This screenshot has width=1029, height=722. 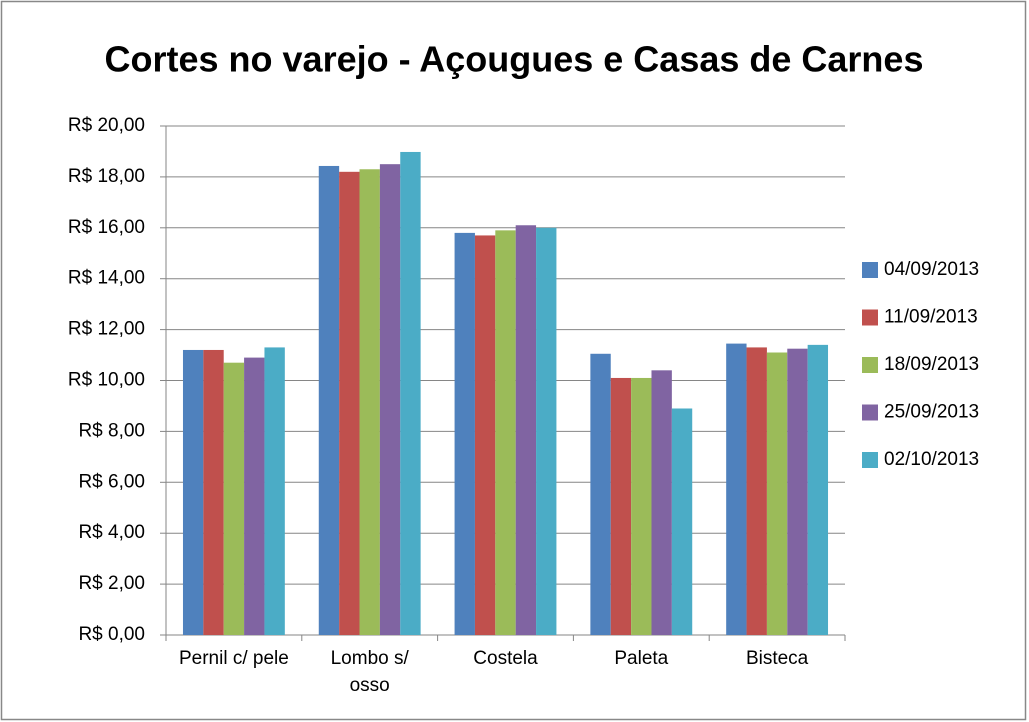 What do you see at coordinates (106, 227) in the screenshot?
I see `y-tick-label: R$ 16,00` at bounding box center [106, 227].